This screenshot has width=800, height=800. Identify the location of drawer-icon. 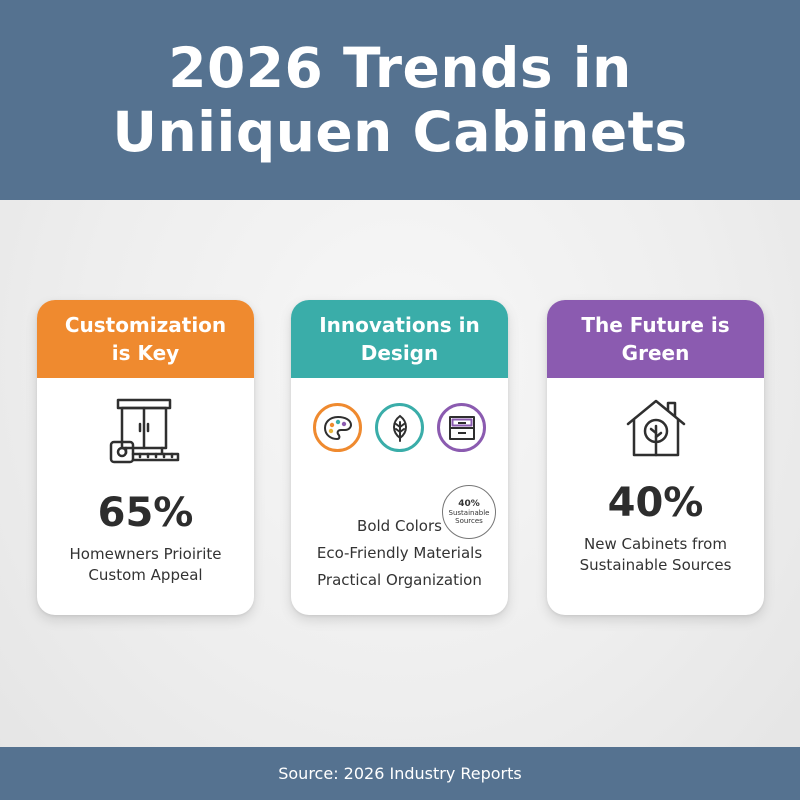
(461, 427).